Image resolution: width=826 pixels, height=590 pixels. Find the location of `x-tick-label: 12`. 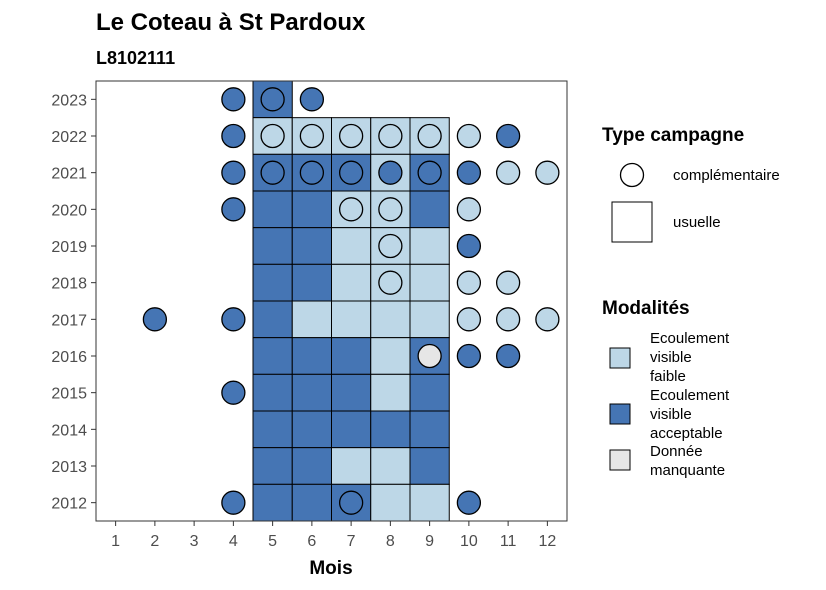

x-tick-label: 12 is located at coordinates (547, 541).